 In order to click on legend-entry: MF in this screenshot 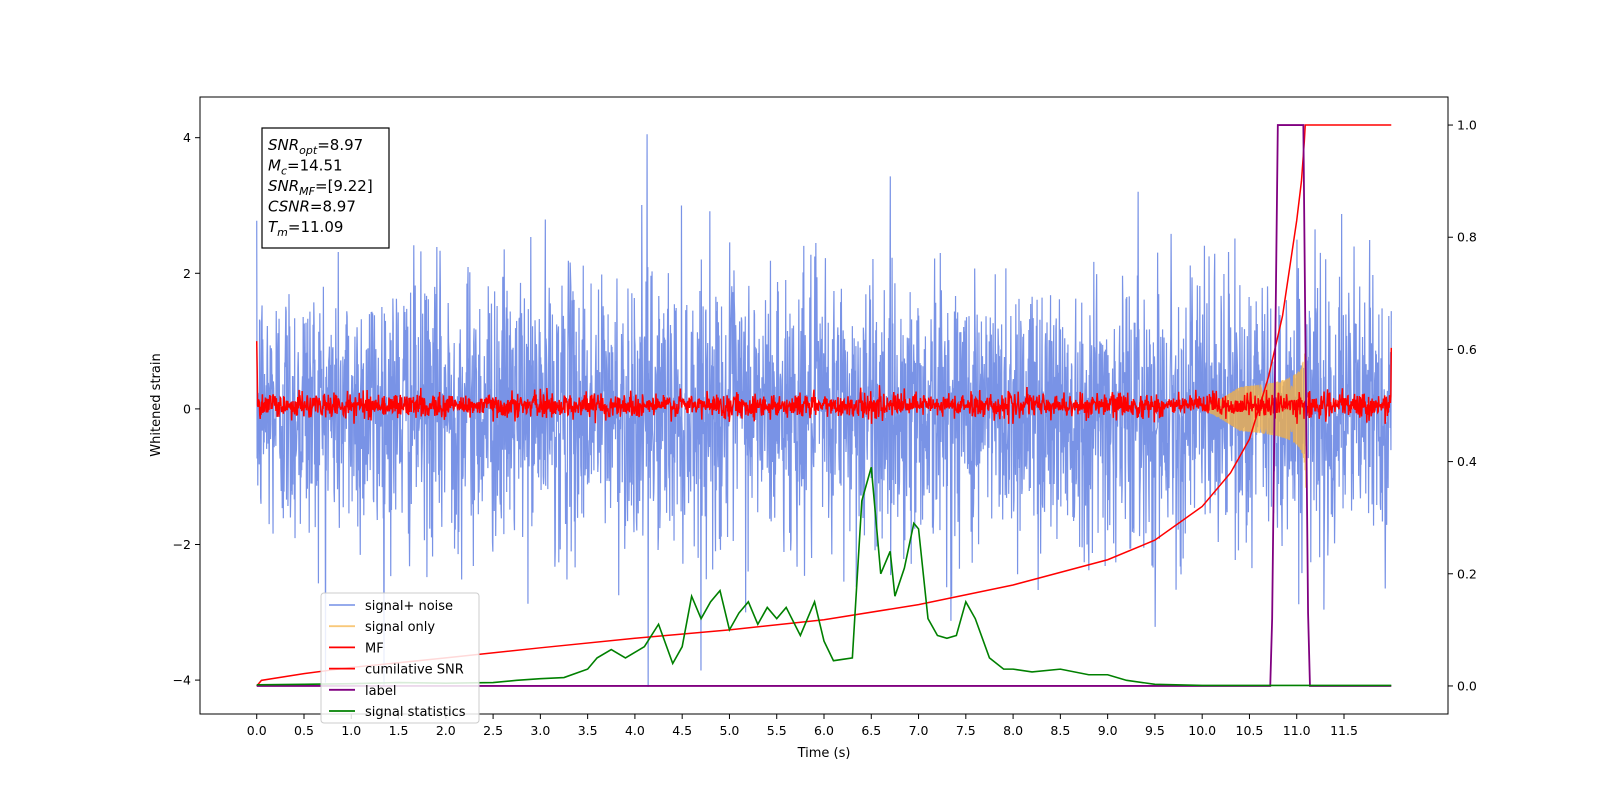, I will do `click(374, 648)`.